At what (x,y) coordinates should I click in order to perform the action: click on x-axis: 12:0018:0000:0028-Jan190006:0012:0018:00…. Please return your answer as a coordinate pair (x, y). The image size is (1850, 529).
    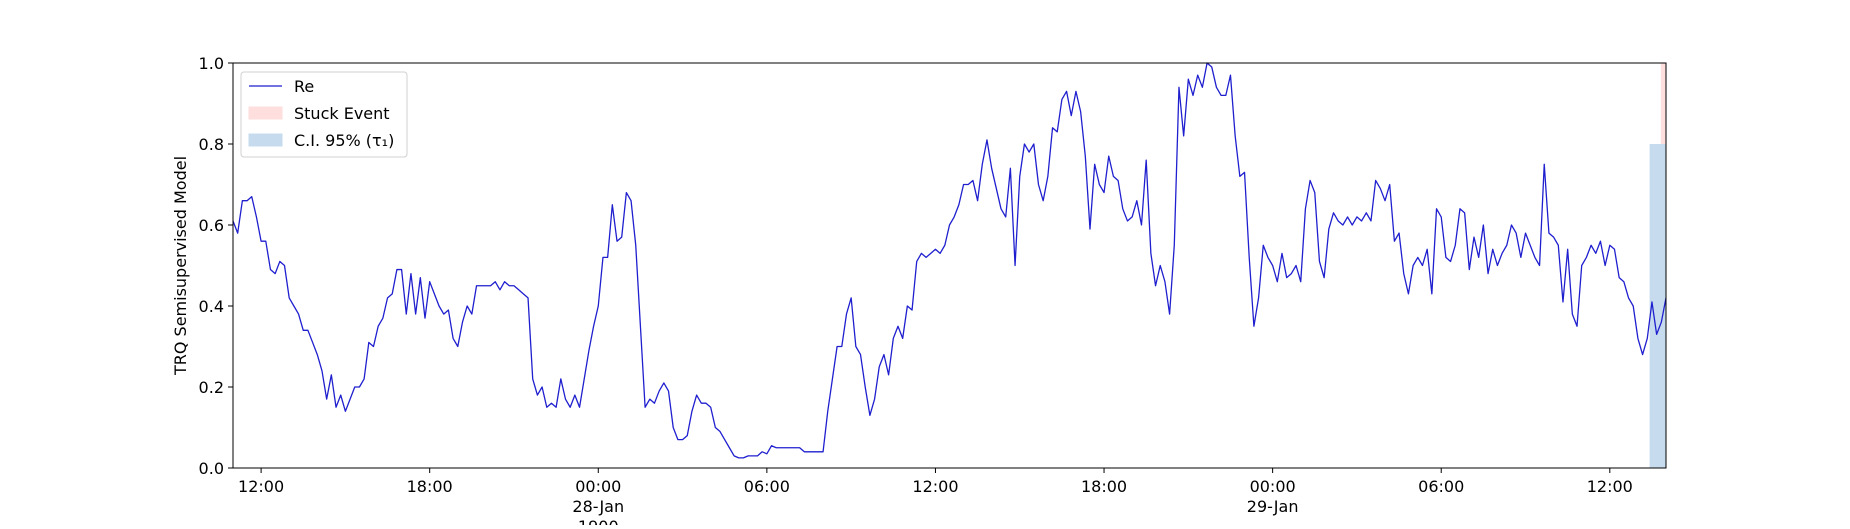
    Looking at the image, I should click on (935, 498).